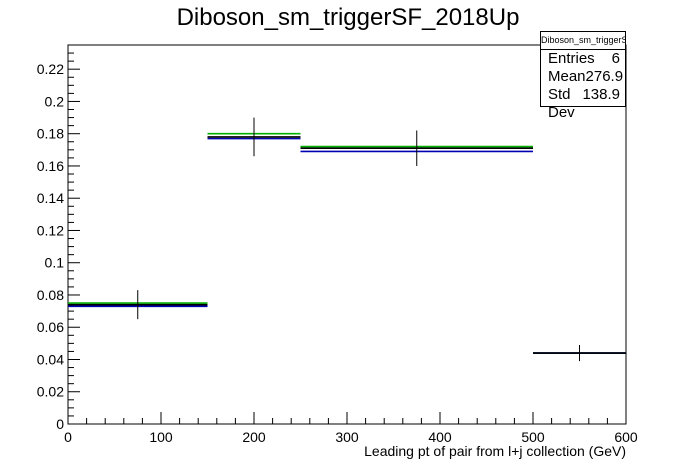 This screenshot has width=696, height=472. What do you see at coordinates (604, 76) in the screenshot?
I see `stats-mean-value: 276.9` at bounding box center [604, 76].